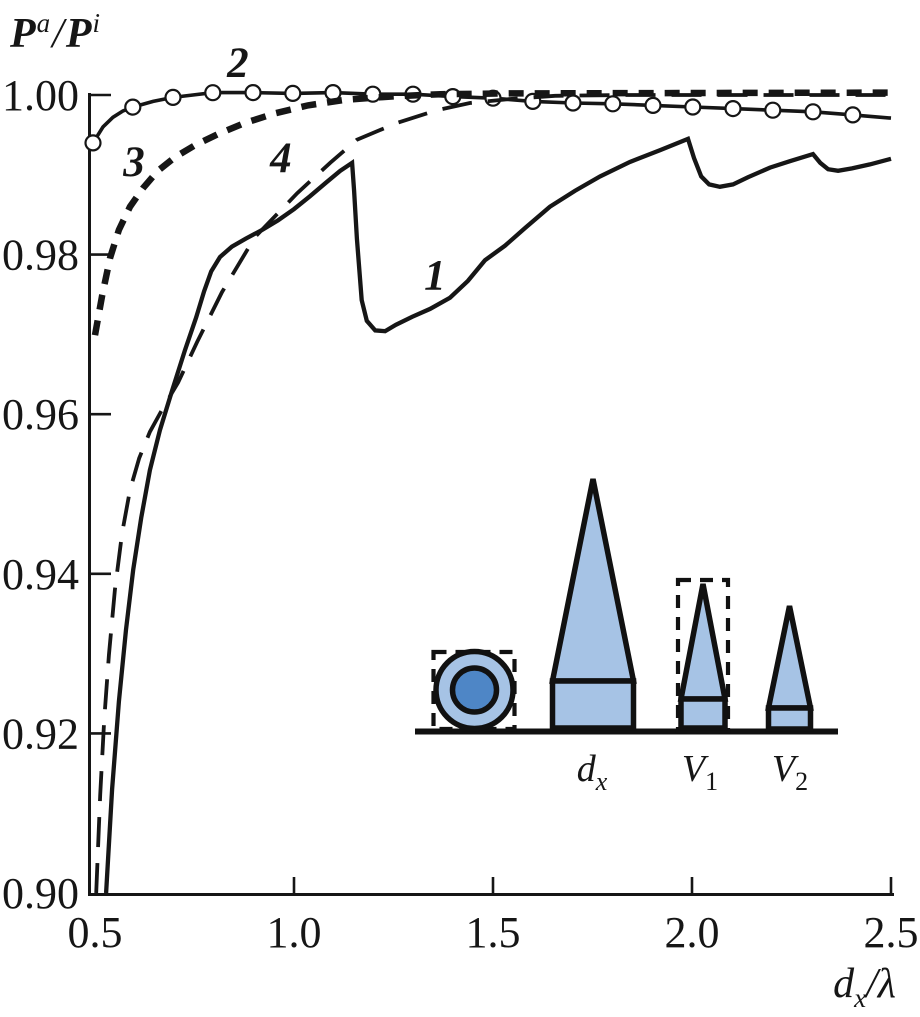 This screenshot has width=920, height=1017. What do you see at coordinates (872, 984) in the screenshot?
I see `x-label-slash: /` at bounding box center [872, 984].